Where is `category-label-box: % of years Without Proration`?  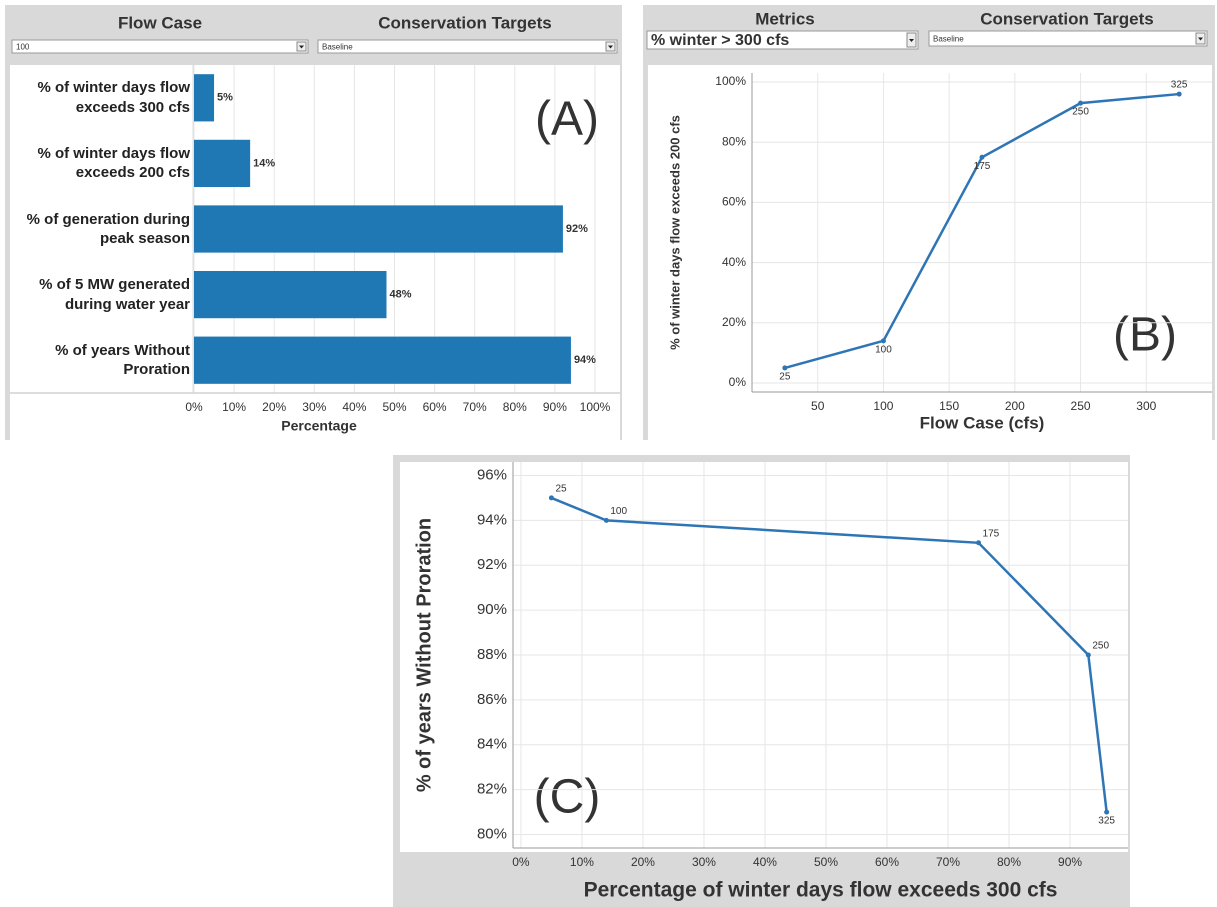
category-label-box: % of years Without Proration is located at coordinates (122, 360).